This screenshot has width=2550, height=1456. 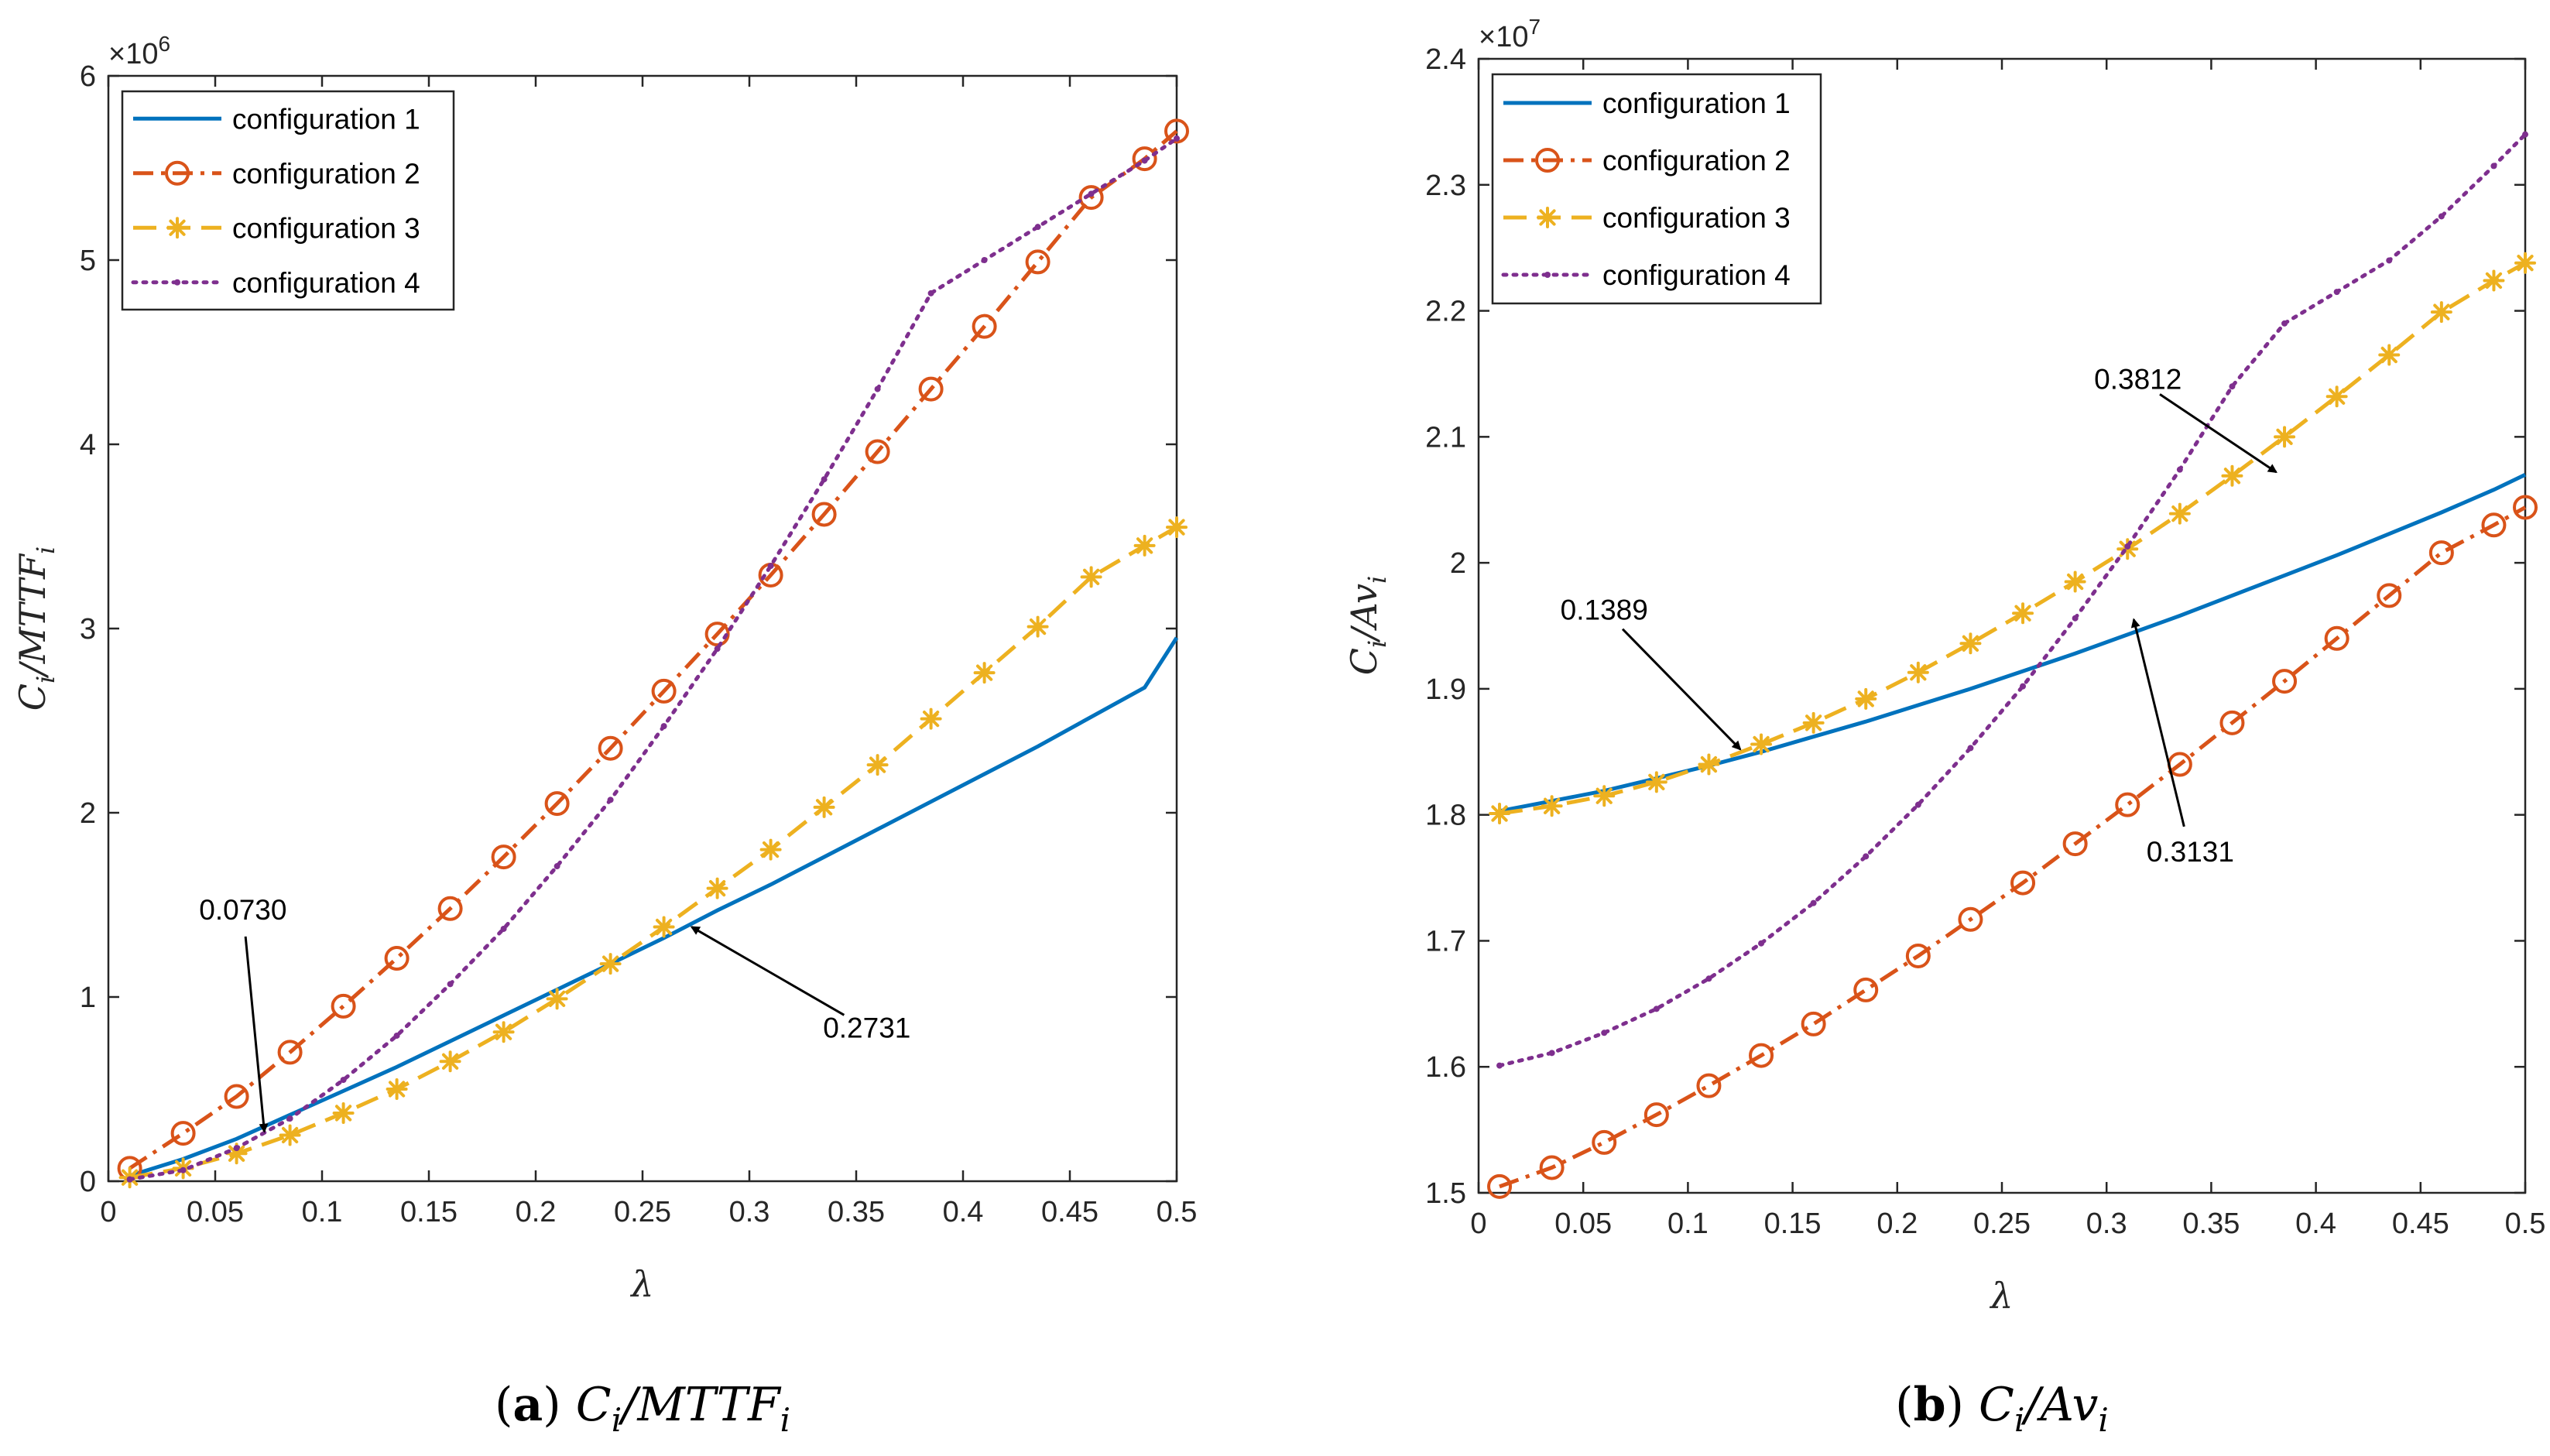 I want to click on x-tick-label: 0.4, so click(x=2315, y=1224).